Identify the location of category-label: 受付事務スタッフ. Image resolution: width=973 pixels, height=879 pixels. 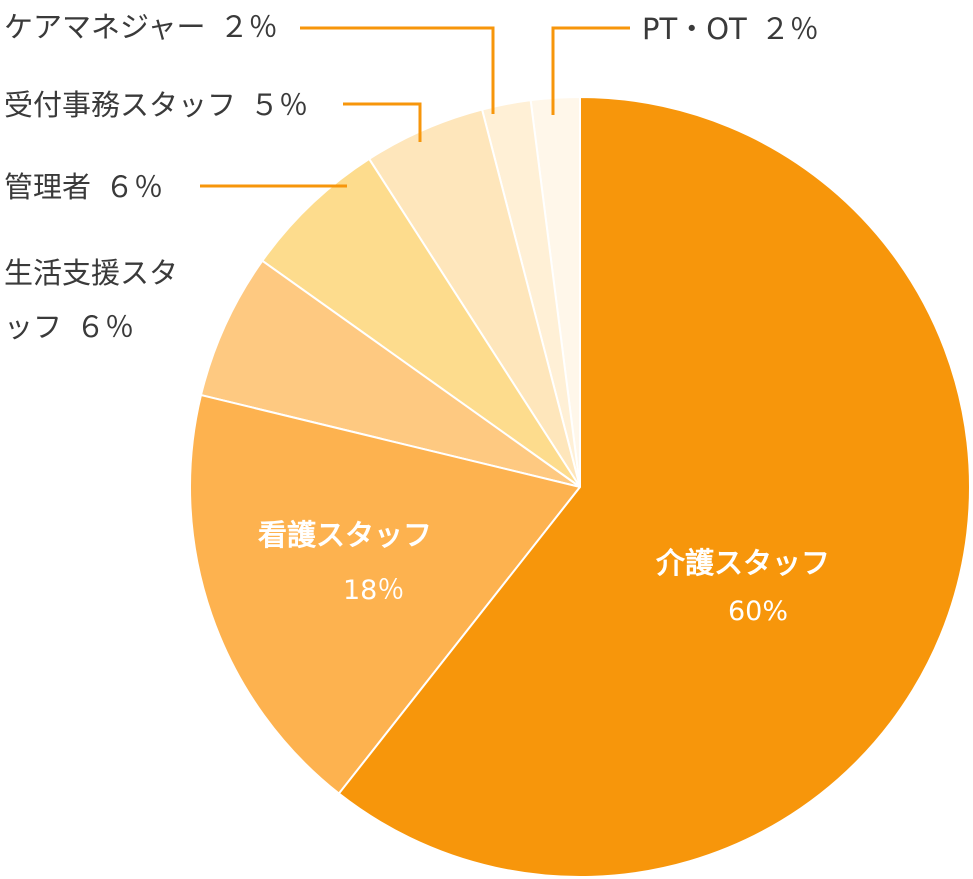
(120, 105).